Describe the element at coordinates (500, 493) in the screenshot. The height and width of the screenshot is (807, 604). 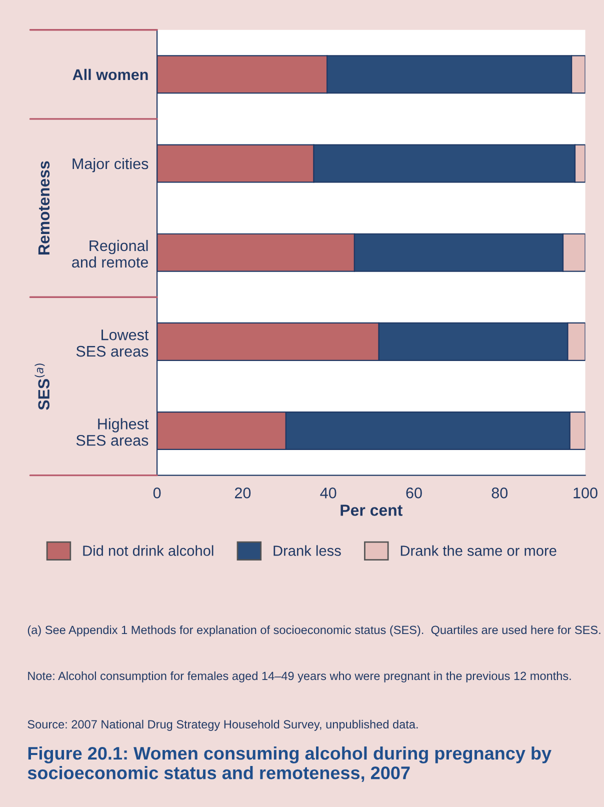
I see `x-tick-label: 80` at that location.